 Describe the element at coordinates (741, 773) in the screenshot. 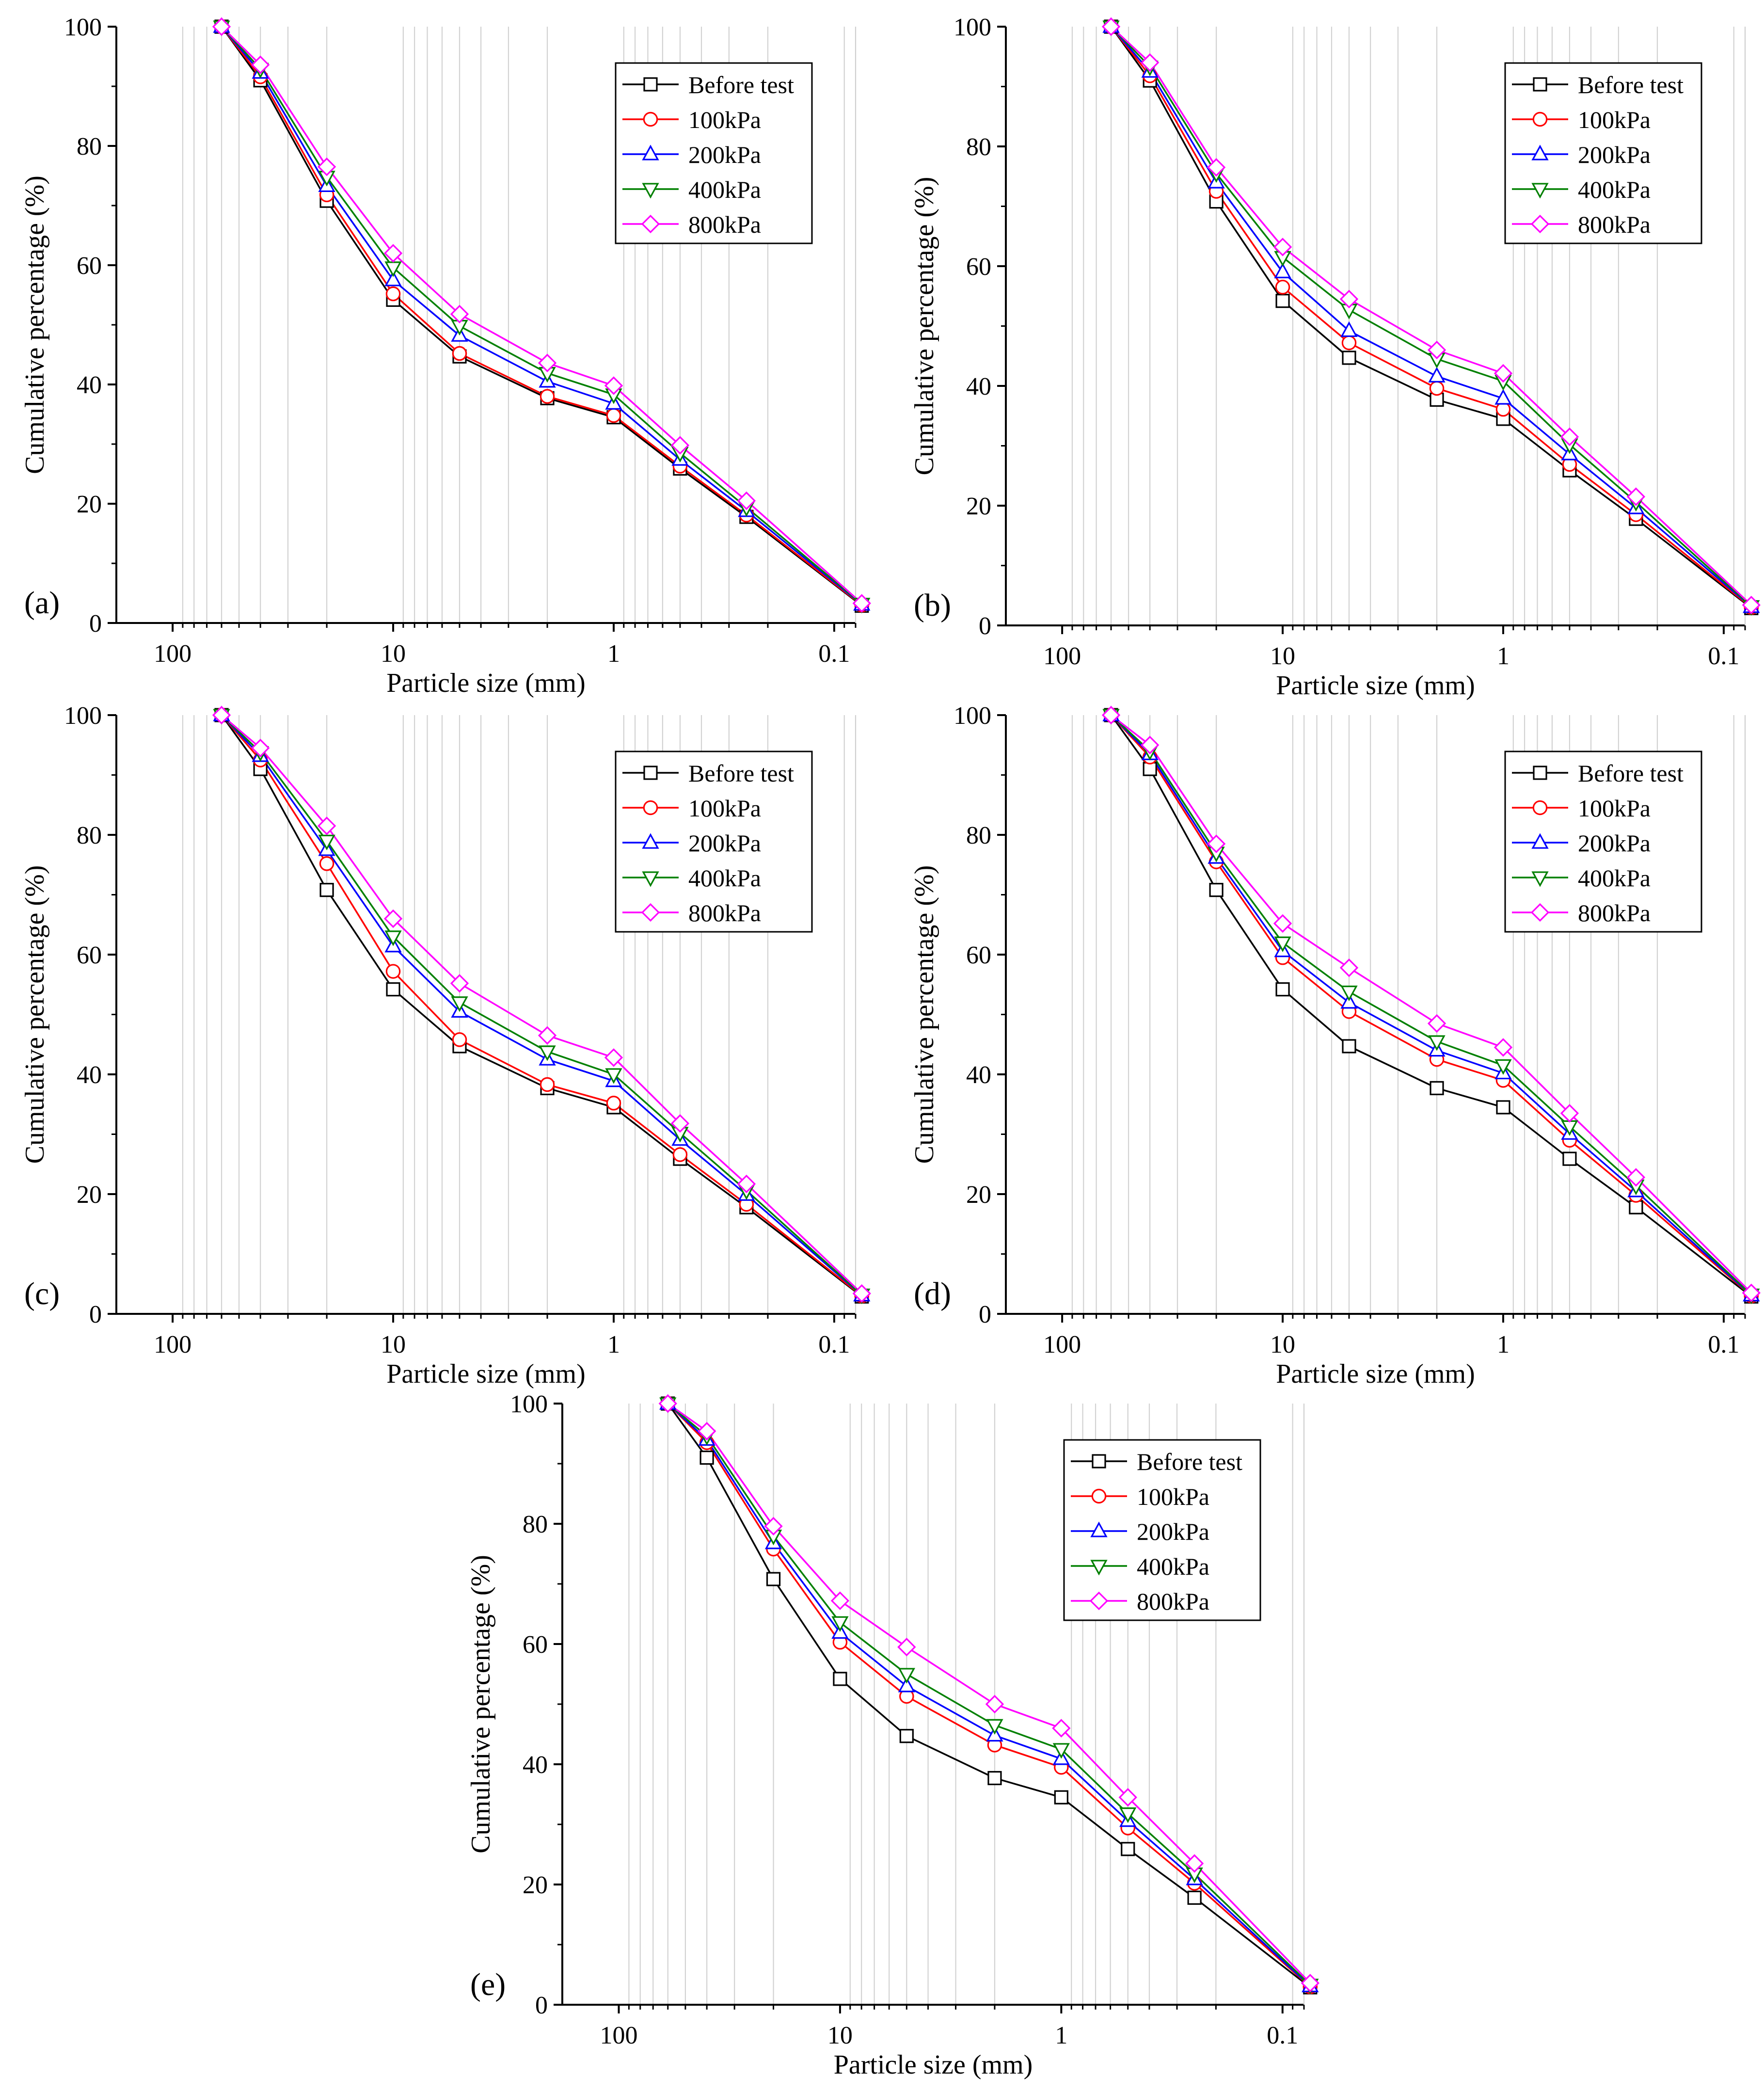

I see `legend-label: Before test` at that location.